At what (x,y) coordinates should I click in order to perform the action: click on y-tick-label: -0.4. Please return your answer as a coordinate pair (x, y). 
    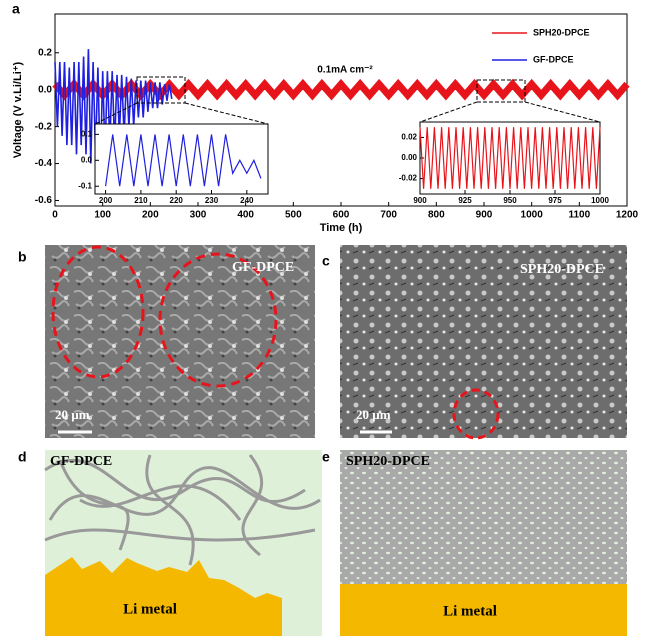
    Looking at the image, I should click on (44, 163).